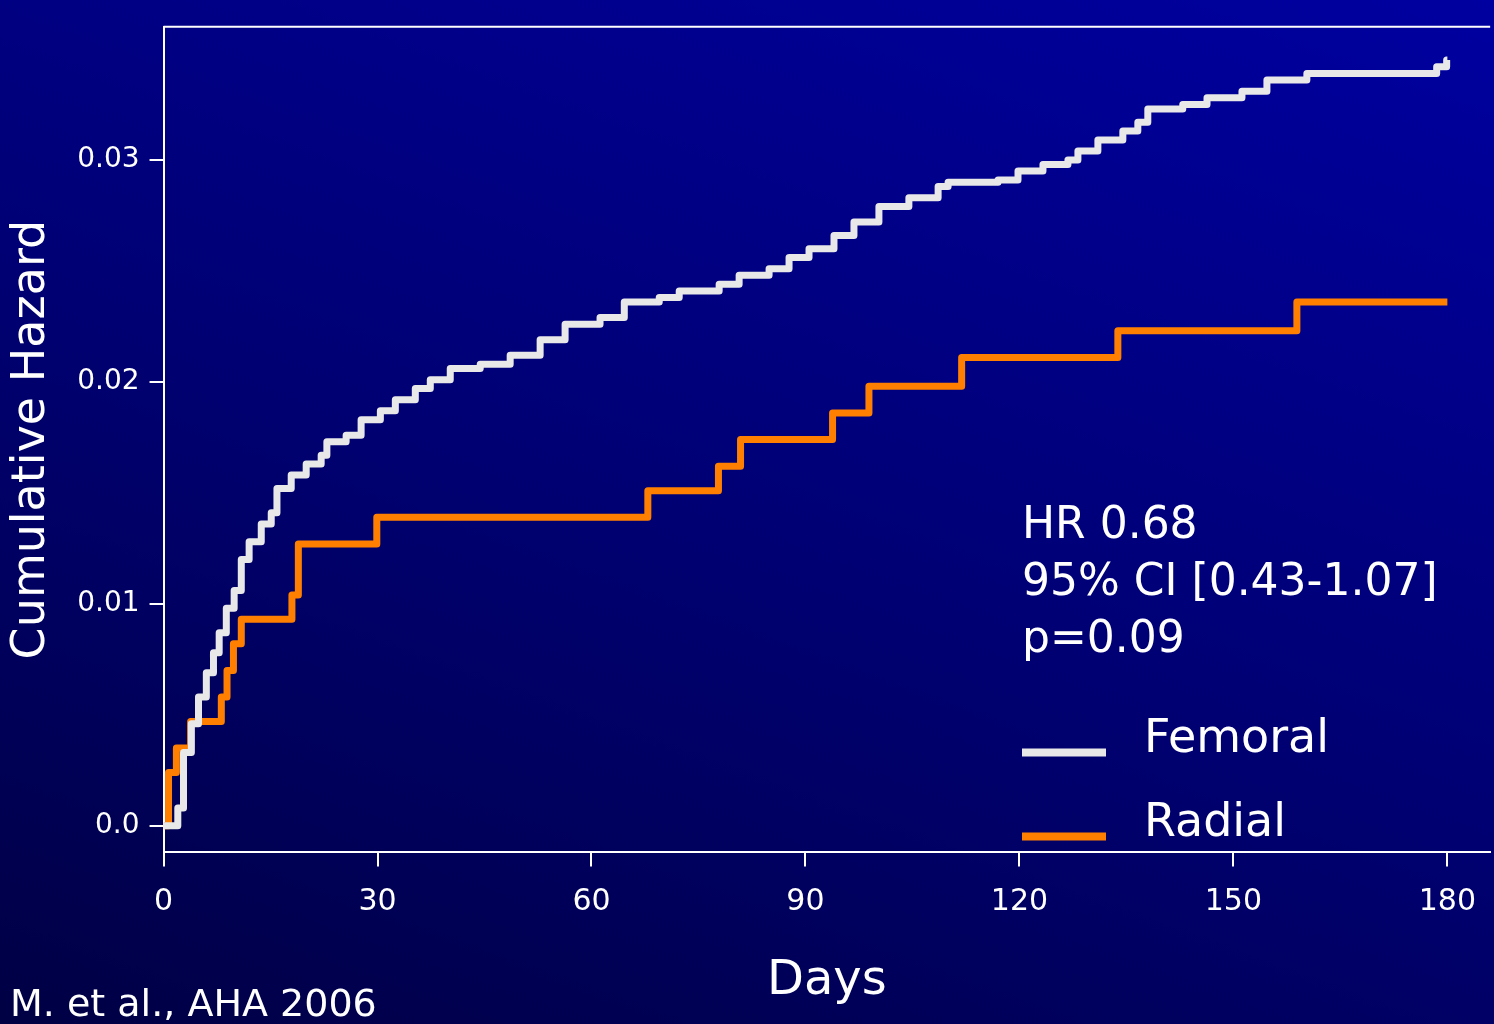 The height and width of the screenshot is (1024, 1494). What do you see at coordinates (1230, 579) in the screenshot?
I see `annotation: 95% CI [0.43-1.07]` at bounding box center [1230, 579].